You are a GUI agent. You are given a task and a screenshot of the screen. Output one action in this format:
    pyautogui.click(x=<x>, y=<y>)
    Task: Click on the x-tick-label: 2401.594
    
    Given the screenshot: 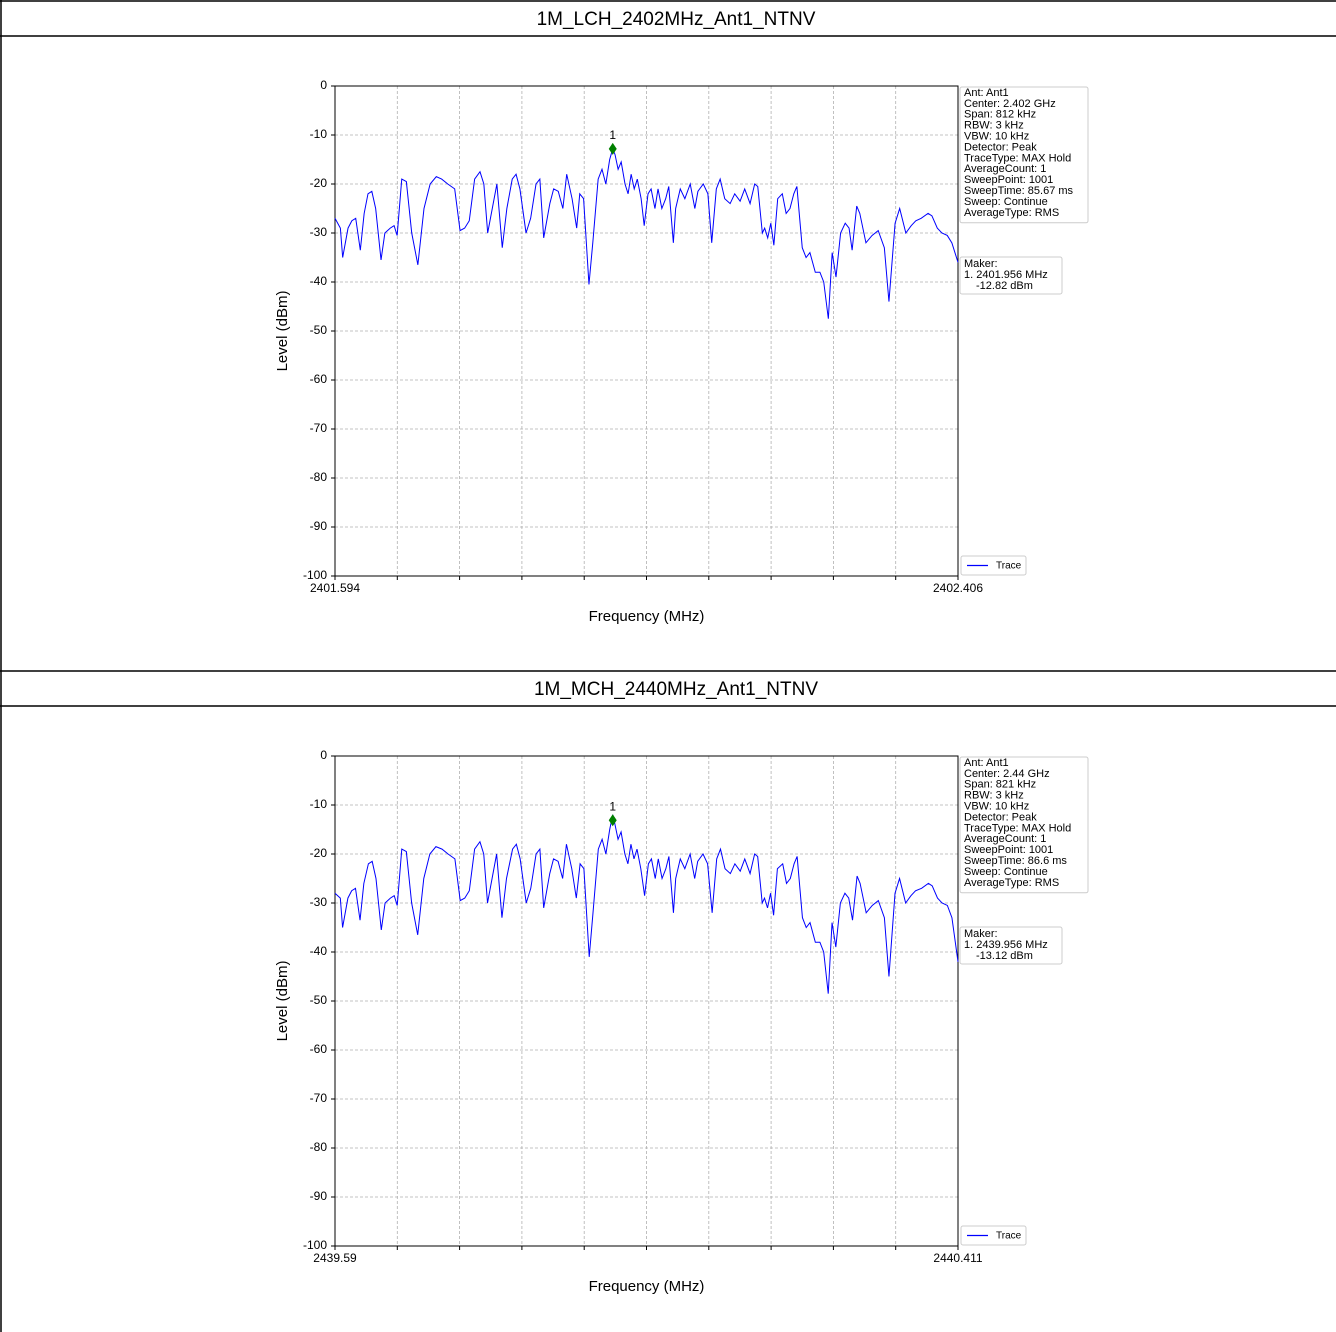 What is the action you would take?
    pyautogui.click(x=335, y=588)
    